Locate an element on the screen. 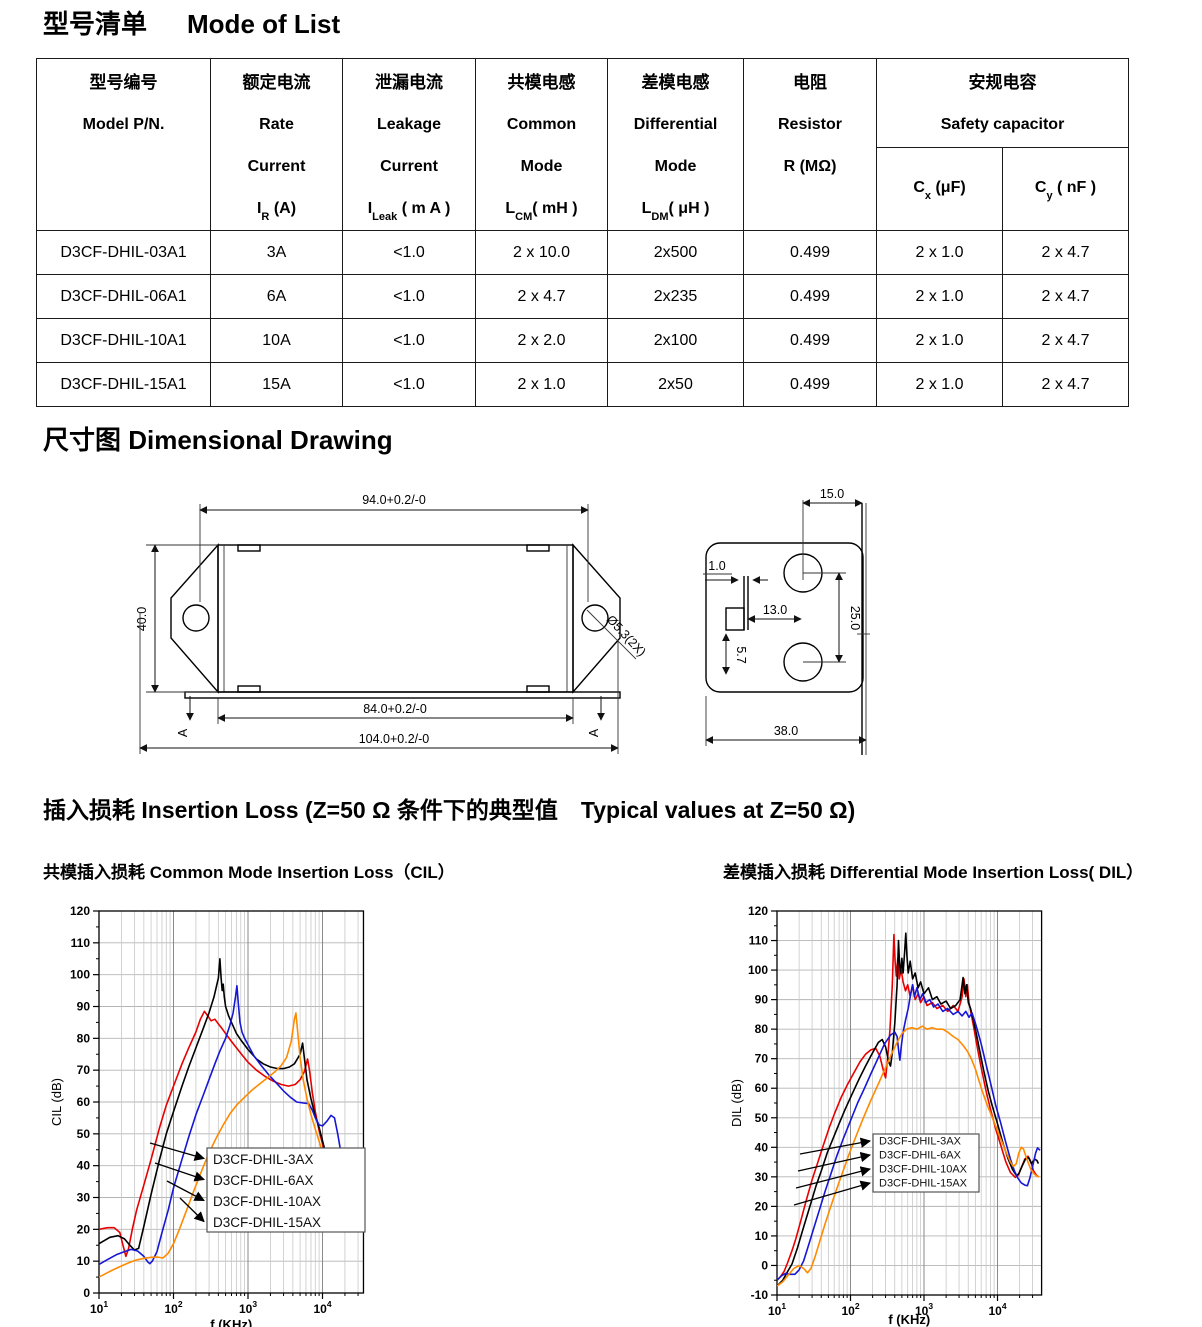  side-view: 15.0 25.0 1.0 13.0 5.7 38.0 is located at coordinates (786, 621).